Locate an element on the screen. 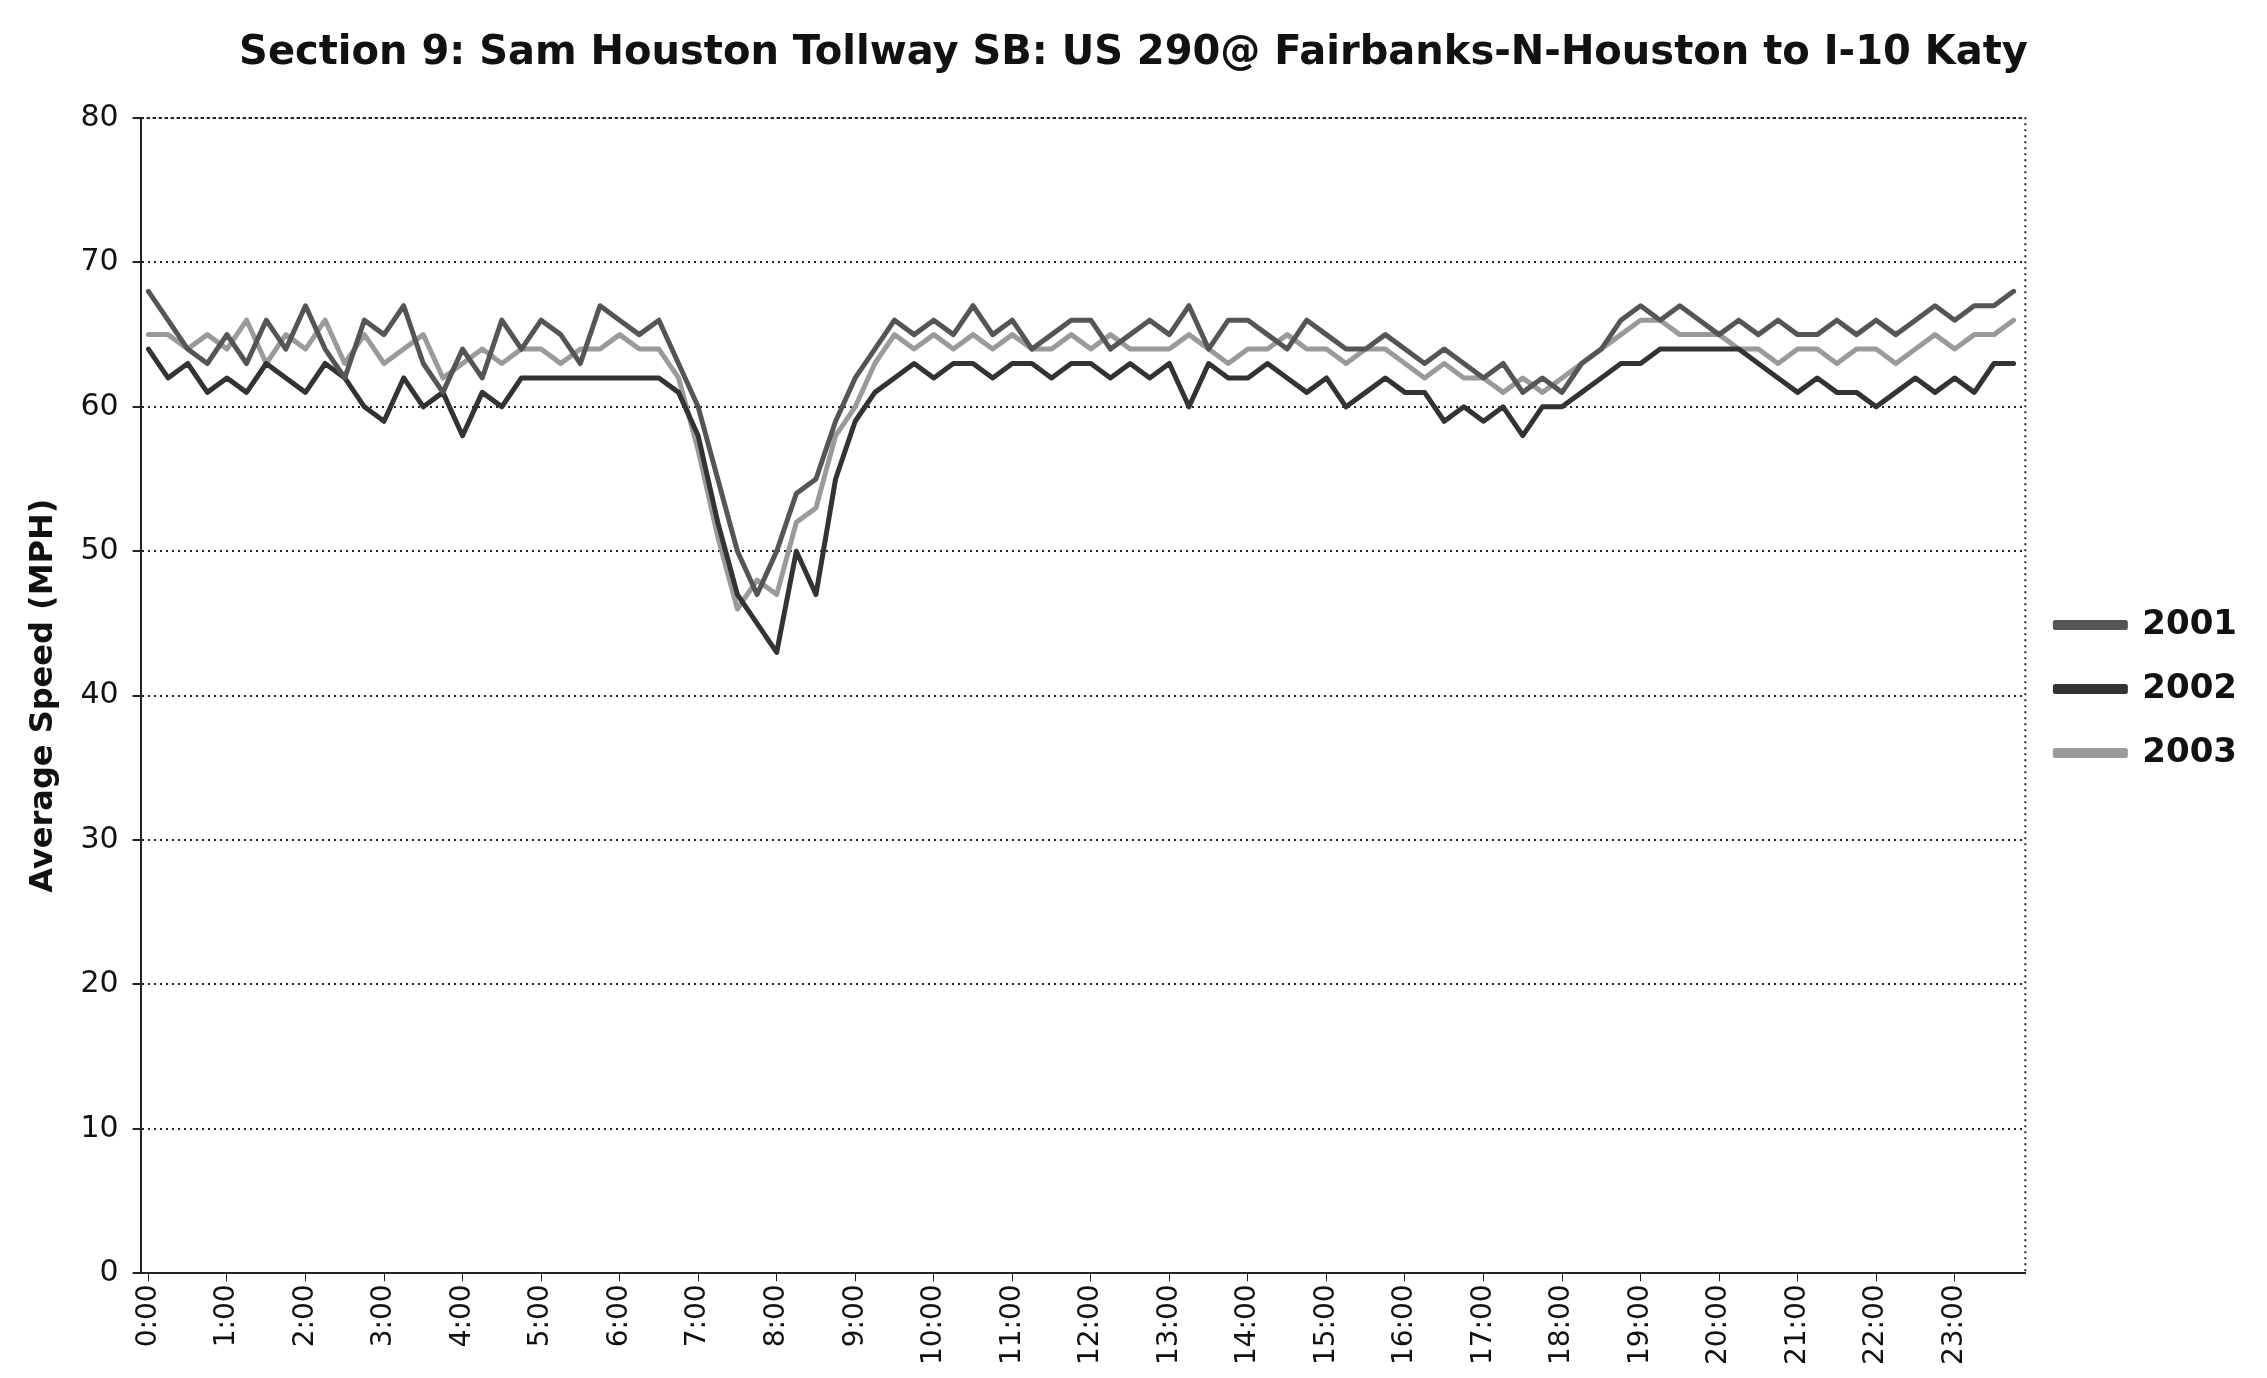 The width and height of the screenshot is (2267, 1378). x-tick-label: 18:00 is located at coordinates (1560, 1325).